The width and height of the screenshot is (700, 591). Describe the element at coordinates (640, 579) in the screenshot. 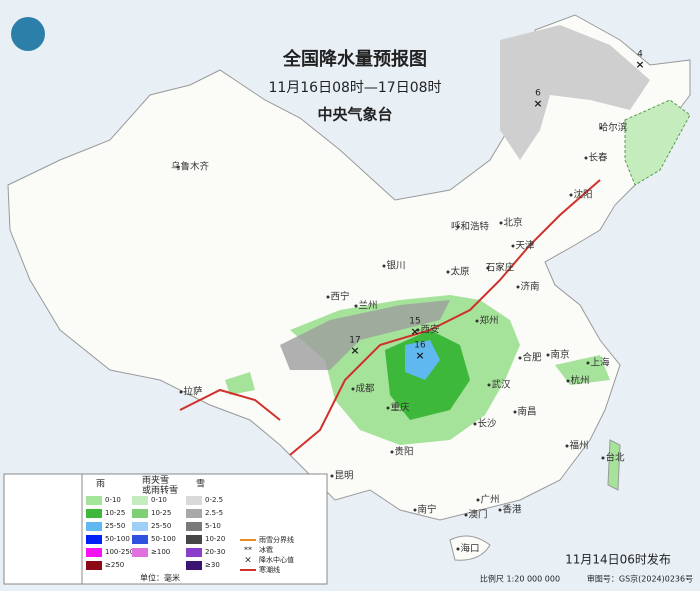

I see `approval: 审图号：GS京(2024)0236号` at that location.